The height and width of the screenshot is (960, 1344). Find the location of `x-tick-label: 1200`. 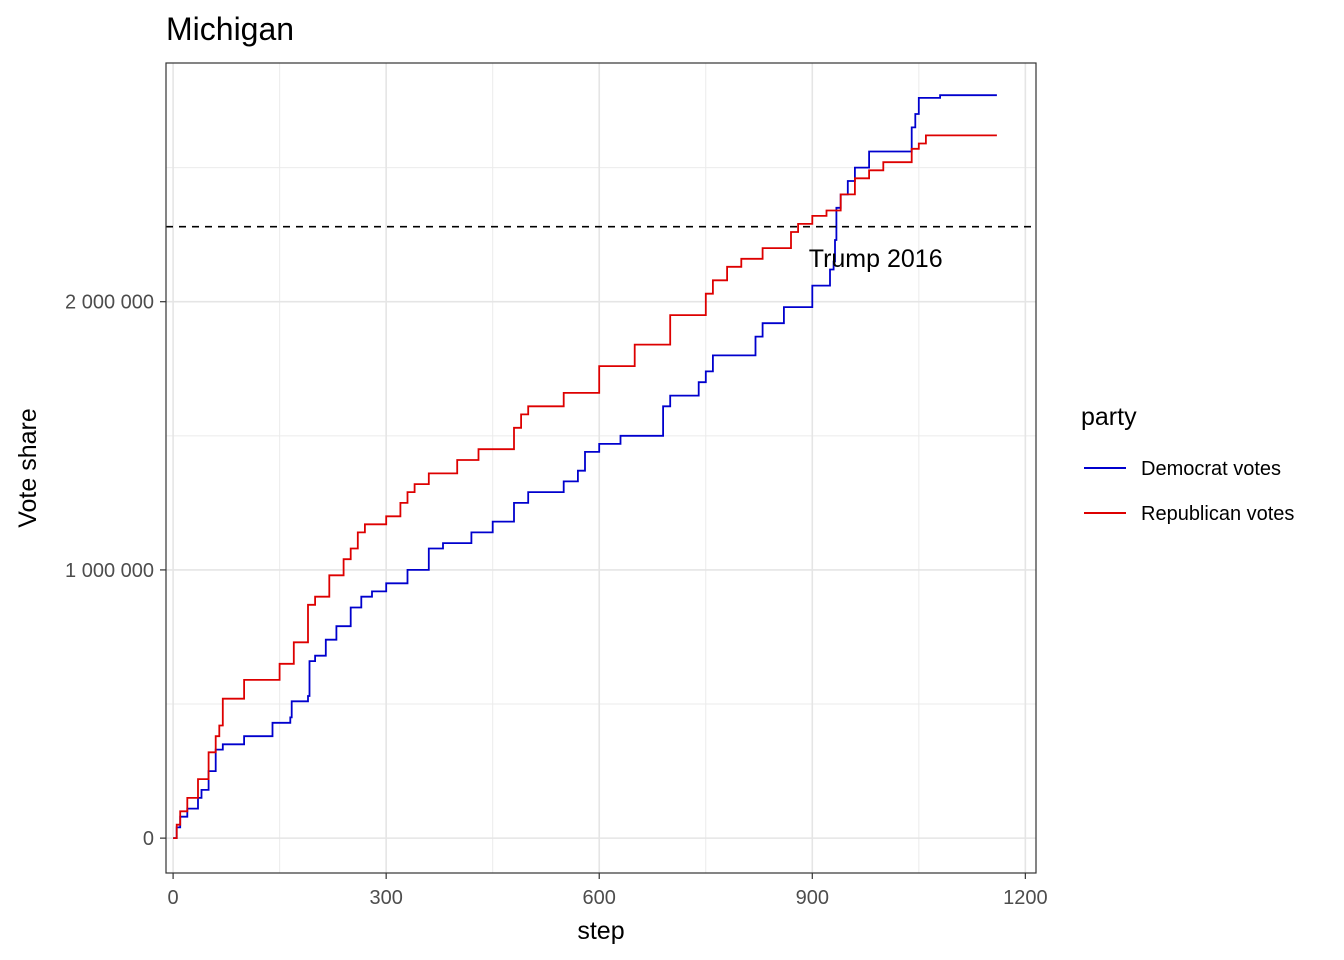

x-tick-label: 1200 is located at coordinates (1025, 898).